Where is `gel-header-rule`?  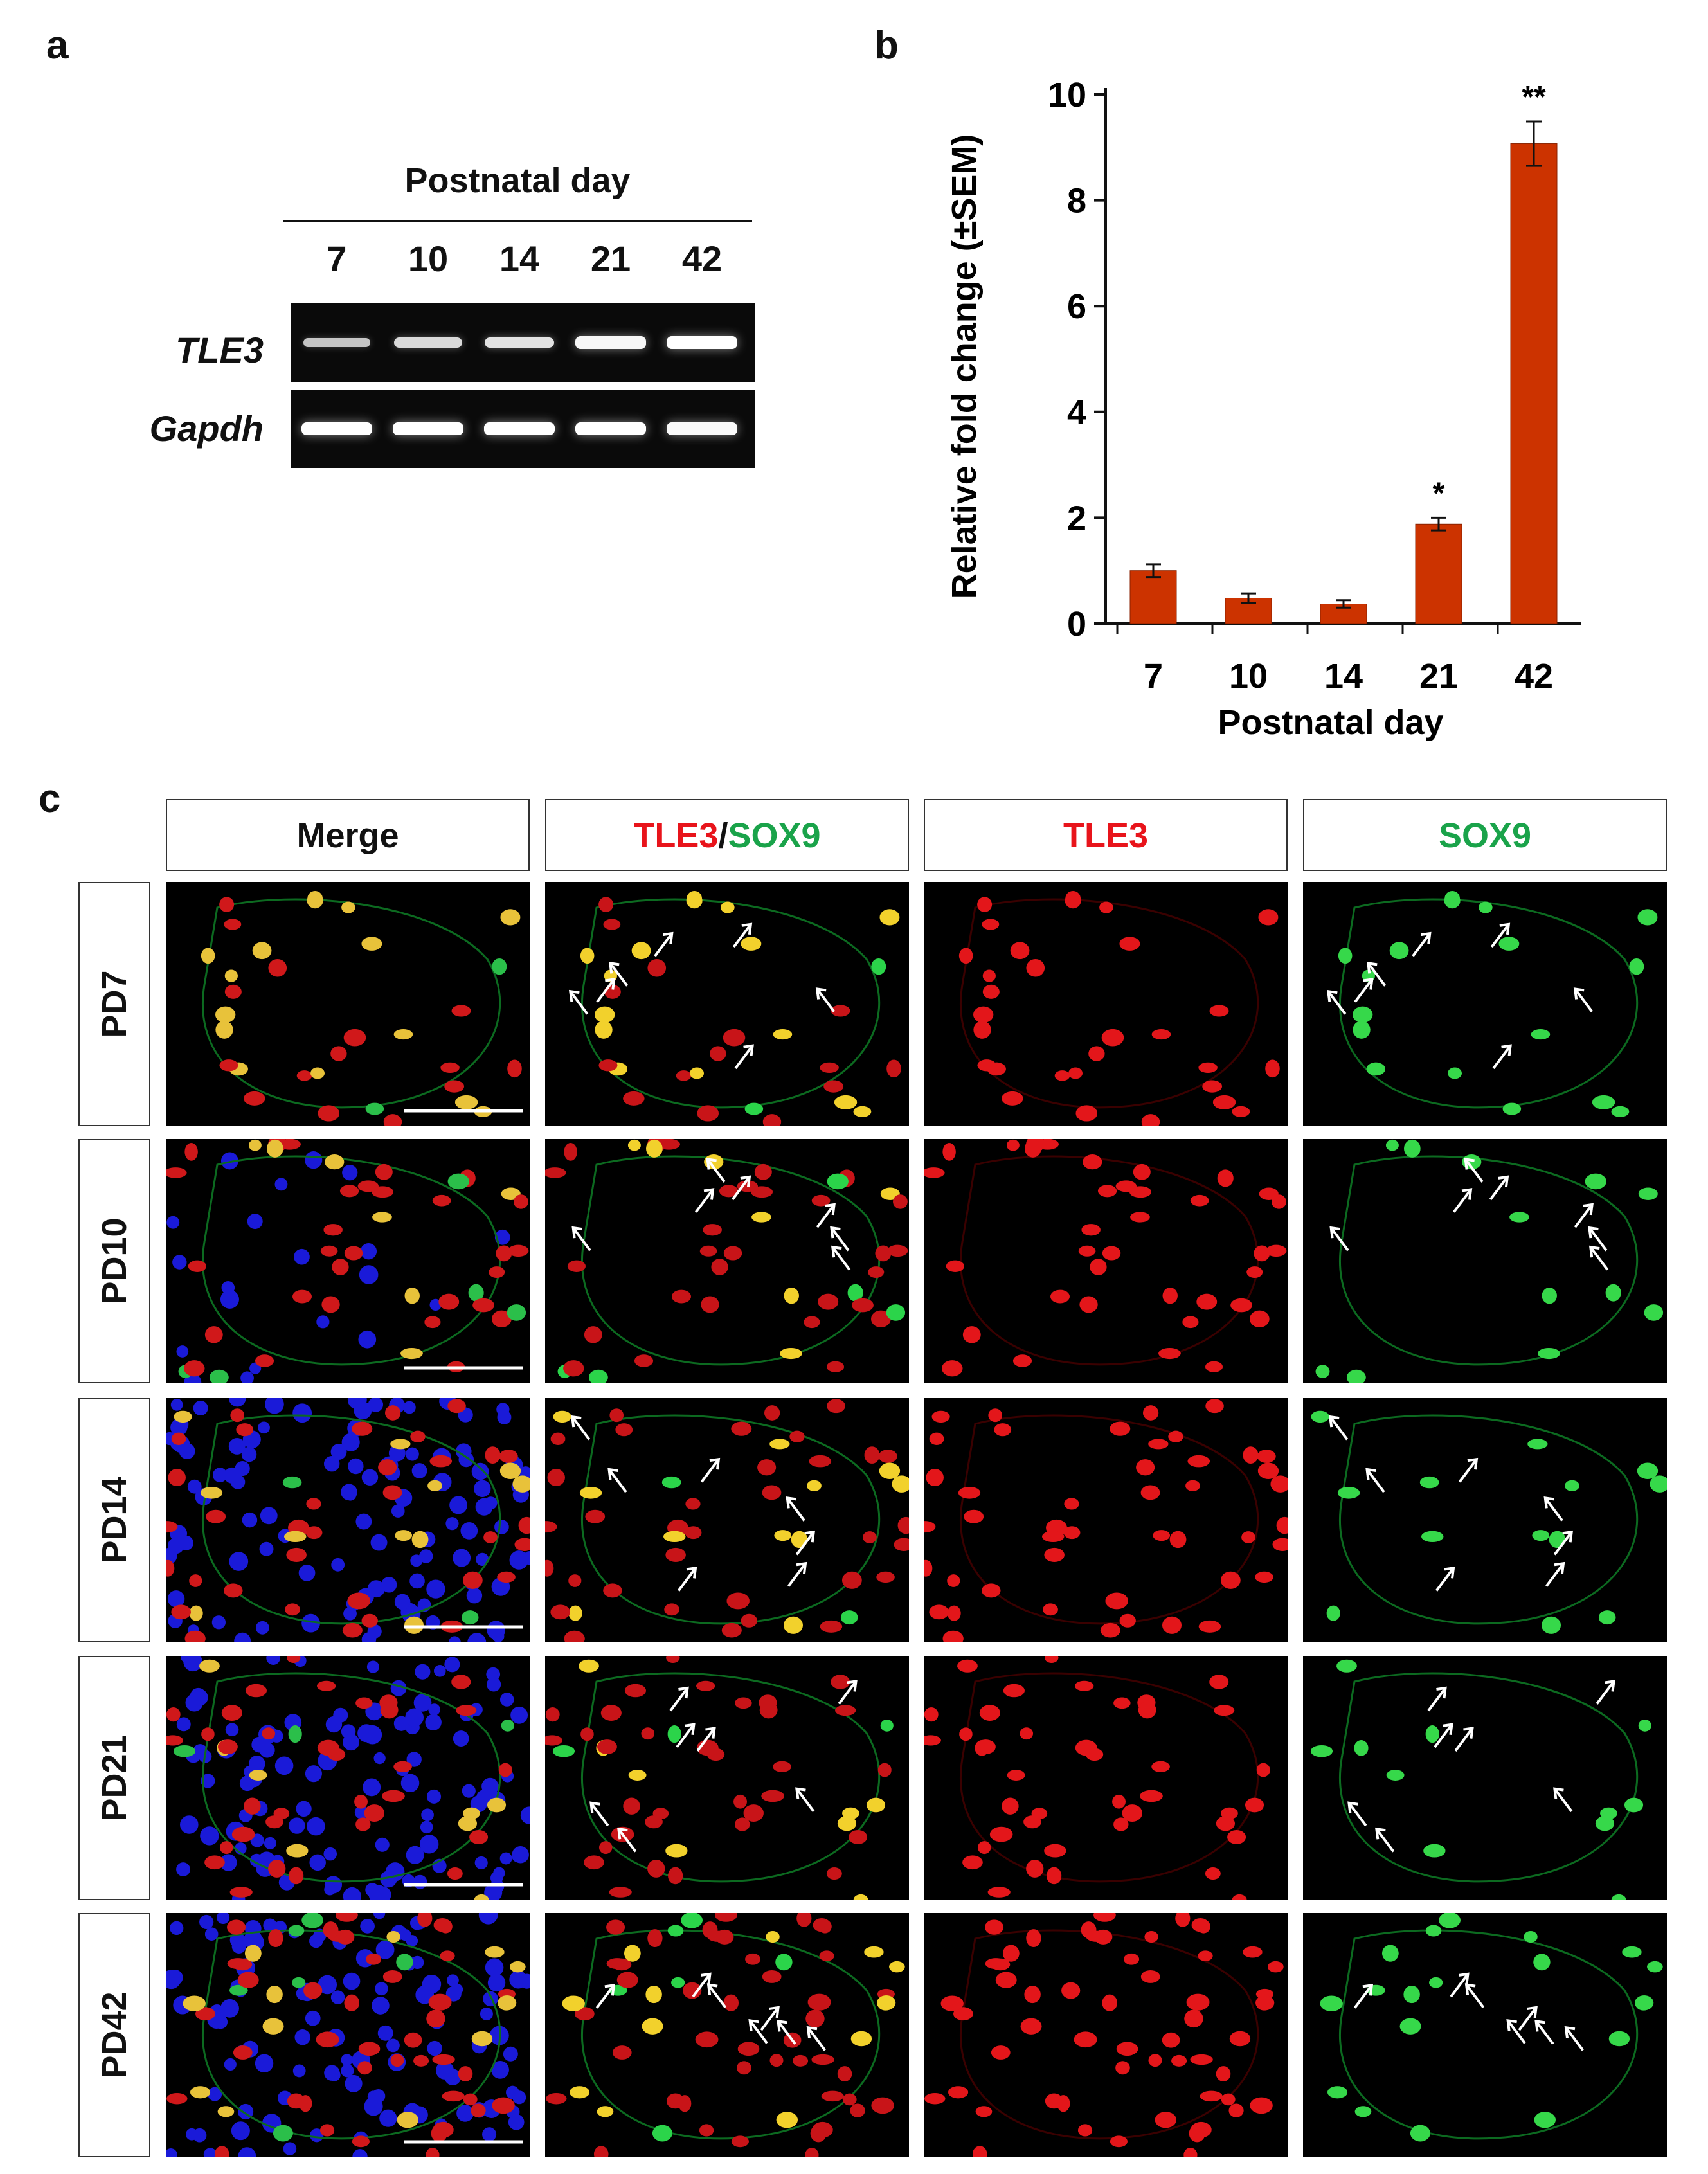
gel-header-rule is located at coordinates (517, 221).